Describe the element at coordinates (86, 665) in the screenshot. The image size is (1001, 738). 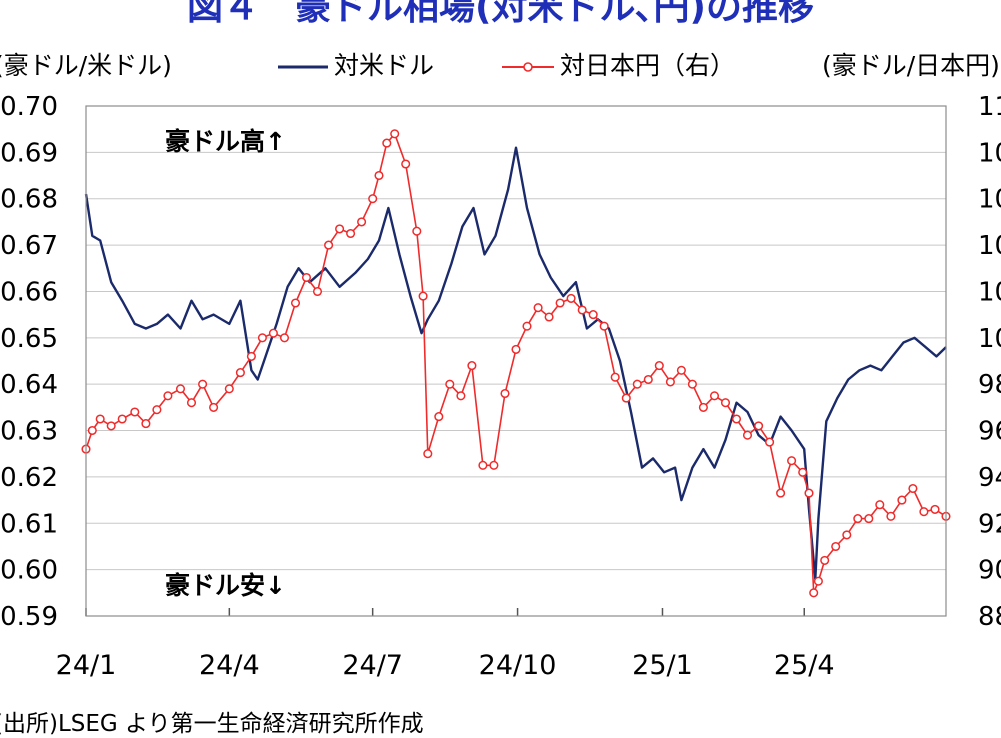
I see `x-tick-label: 24/1` at that location.